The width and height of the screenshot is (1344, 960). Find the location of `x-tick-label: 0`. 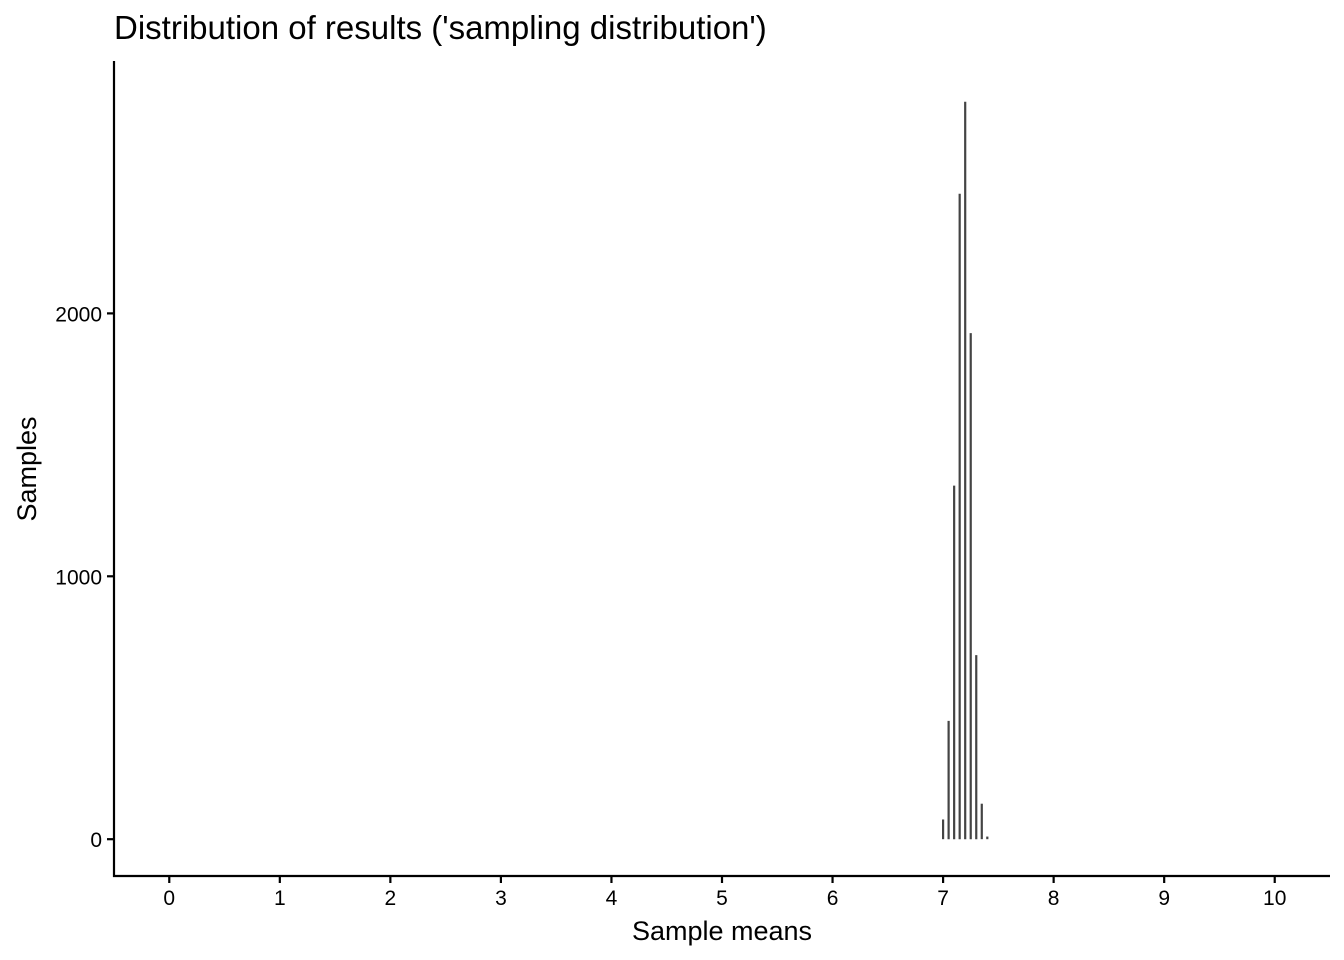

x-tick-label: 0 is located at coordinates (169, 898).